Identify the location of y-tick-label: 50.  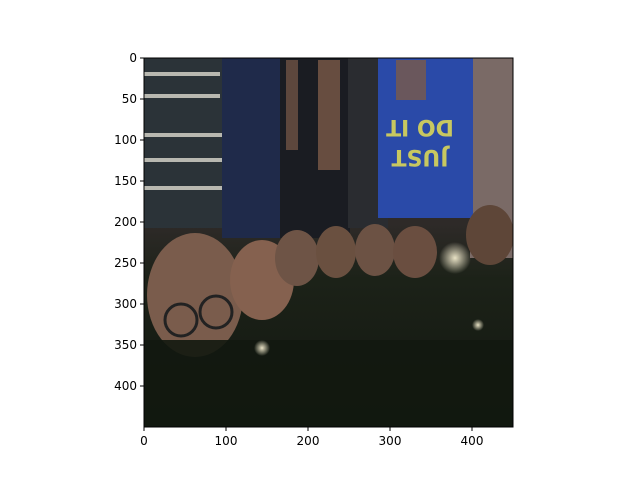
(129, 99).